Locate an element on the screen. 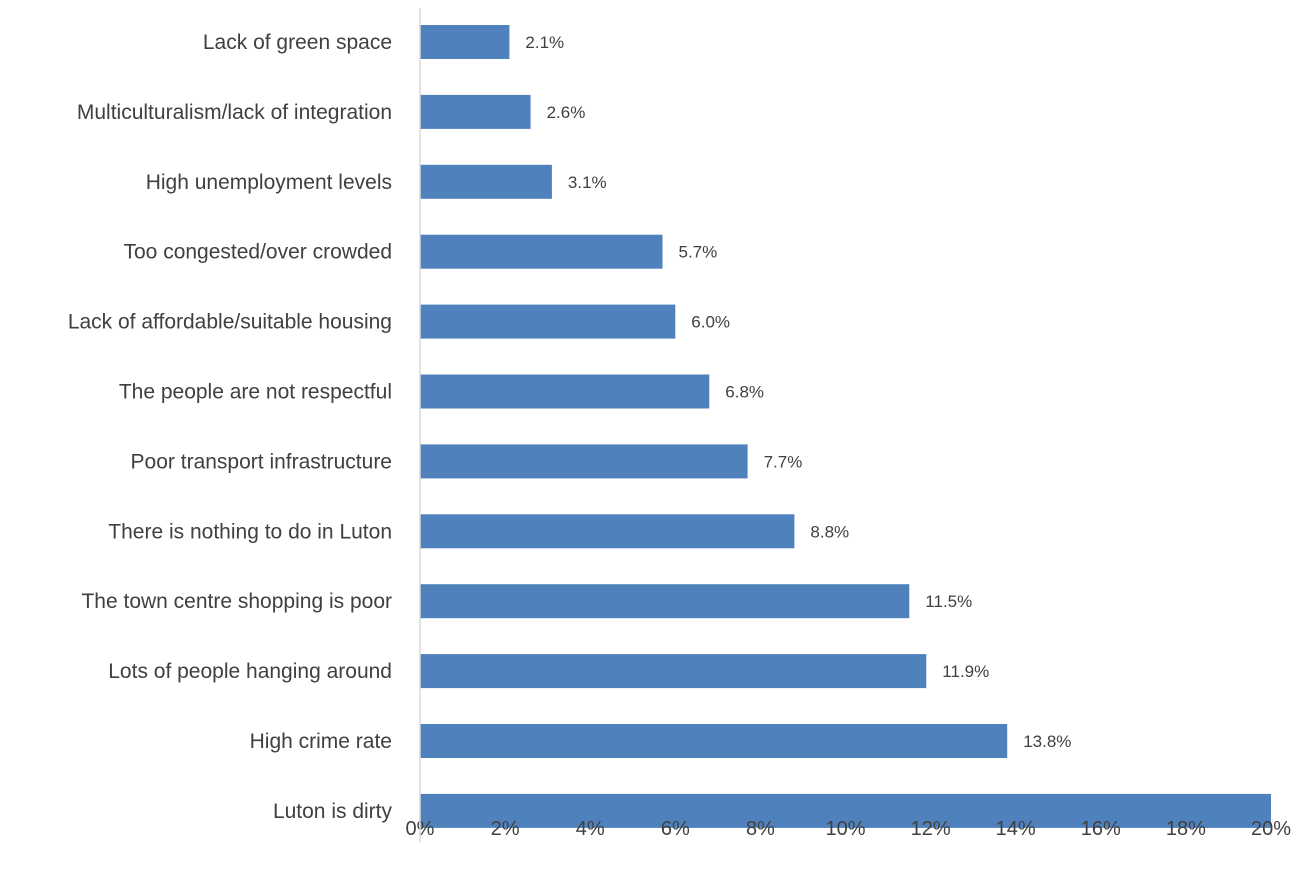  category-label-8: The town centre shopping is poor is located at coordinates (236, 601).